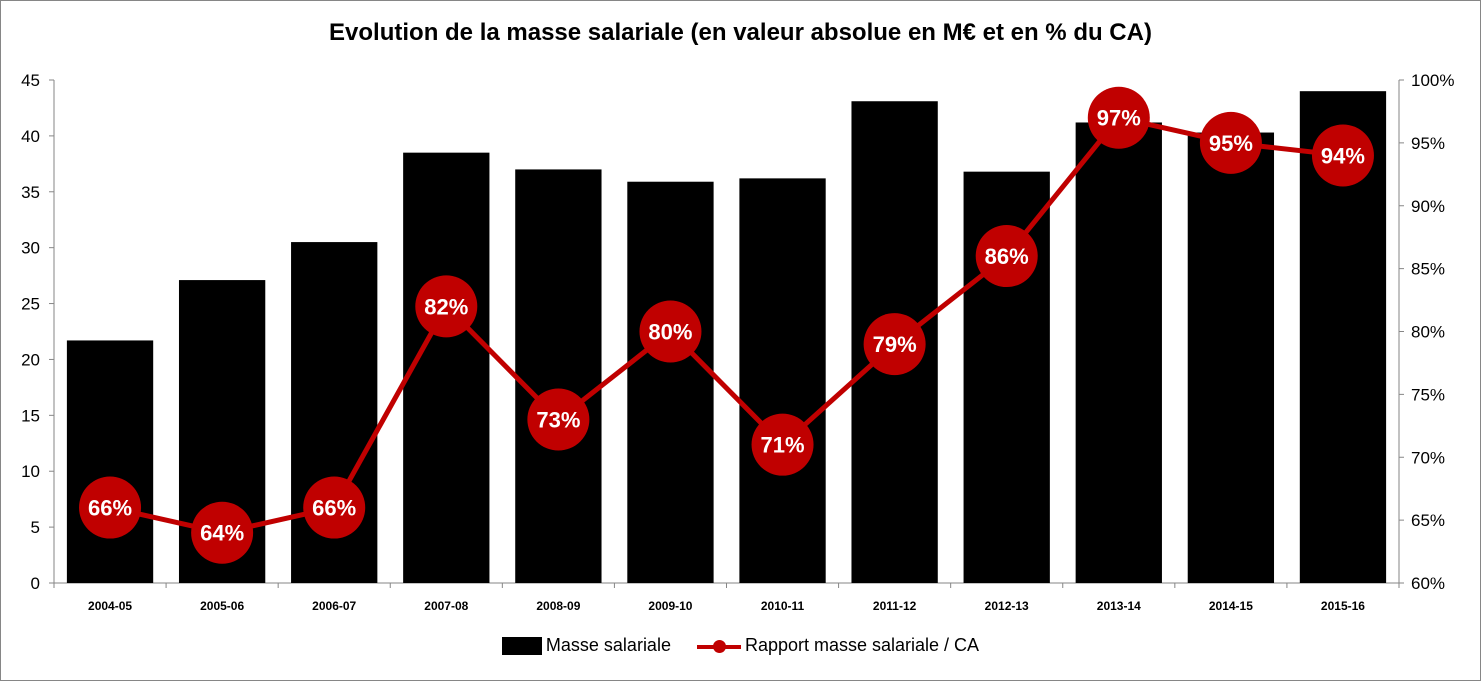  I want to click on right-tick-label: 60%, so click(1428, 583).